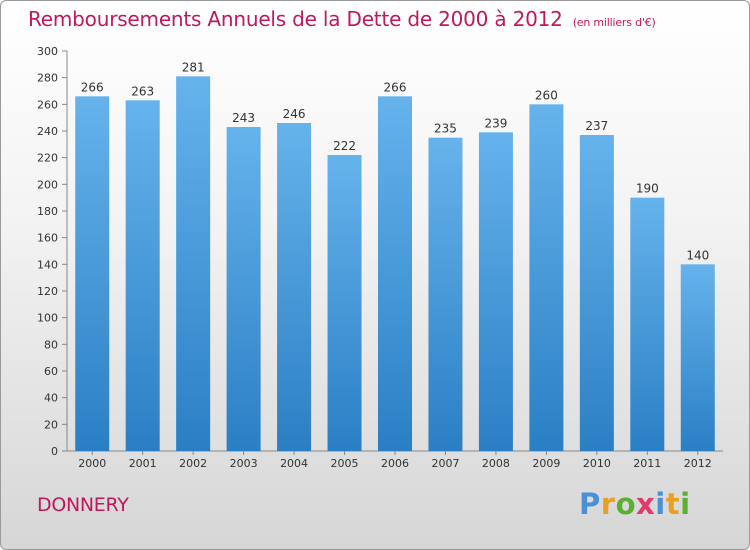 The image size is (750, 550). Describe the element at coordinates (495, 292) in the screenshot. I see `bar-2008` at that location.